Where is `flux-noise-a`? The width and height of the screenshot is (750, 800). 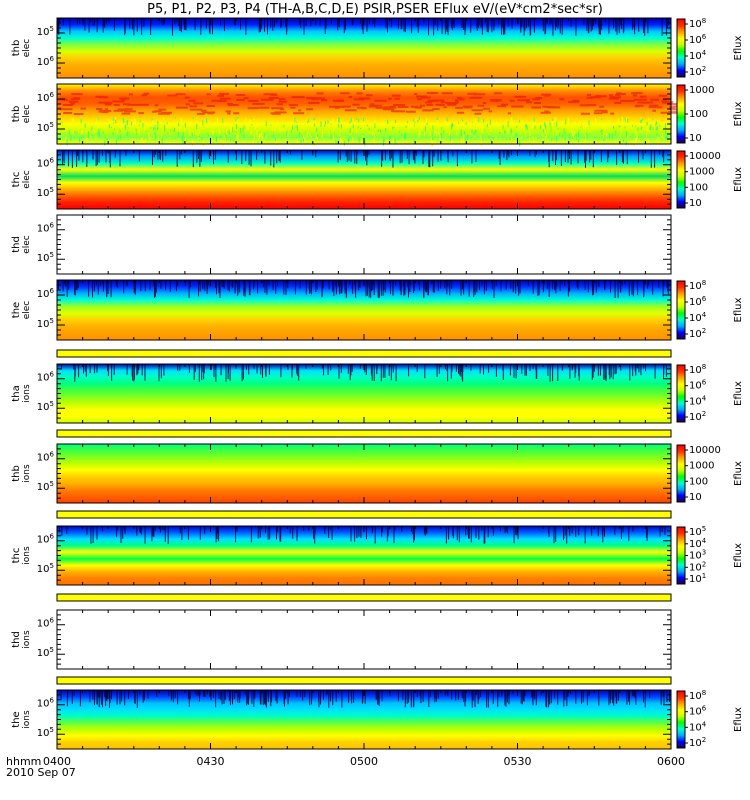
flux-noise-a is located at coordinates (362, 132).